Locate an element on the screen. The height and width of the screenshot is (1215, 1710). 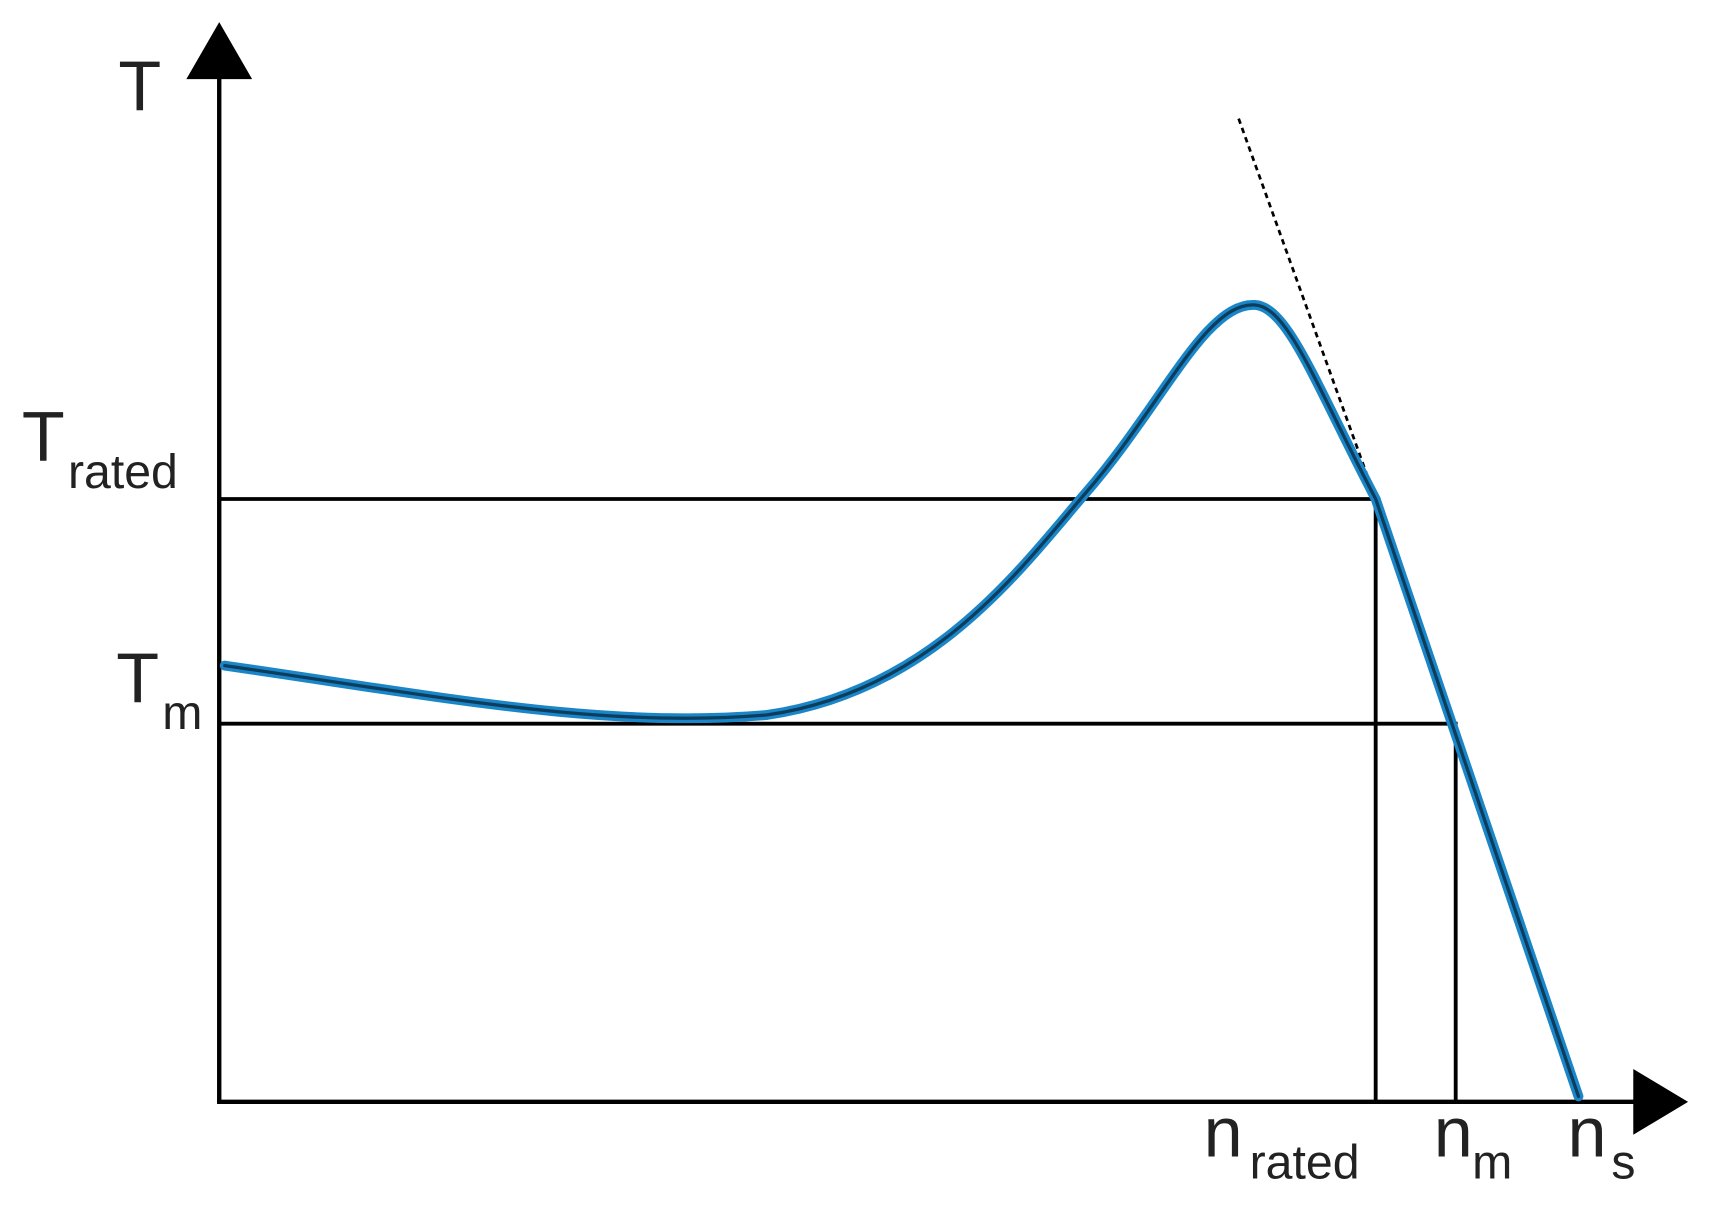
n-s-symbol: n is located at coordinates (1587, 1132).